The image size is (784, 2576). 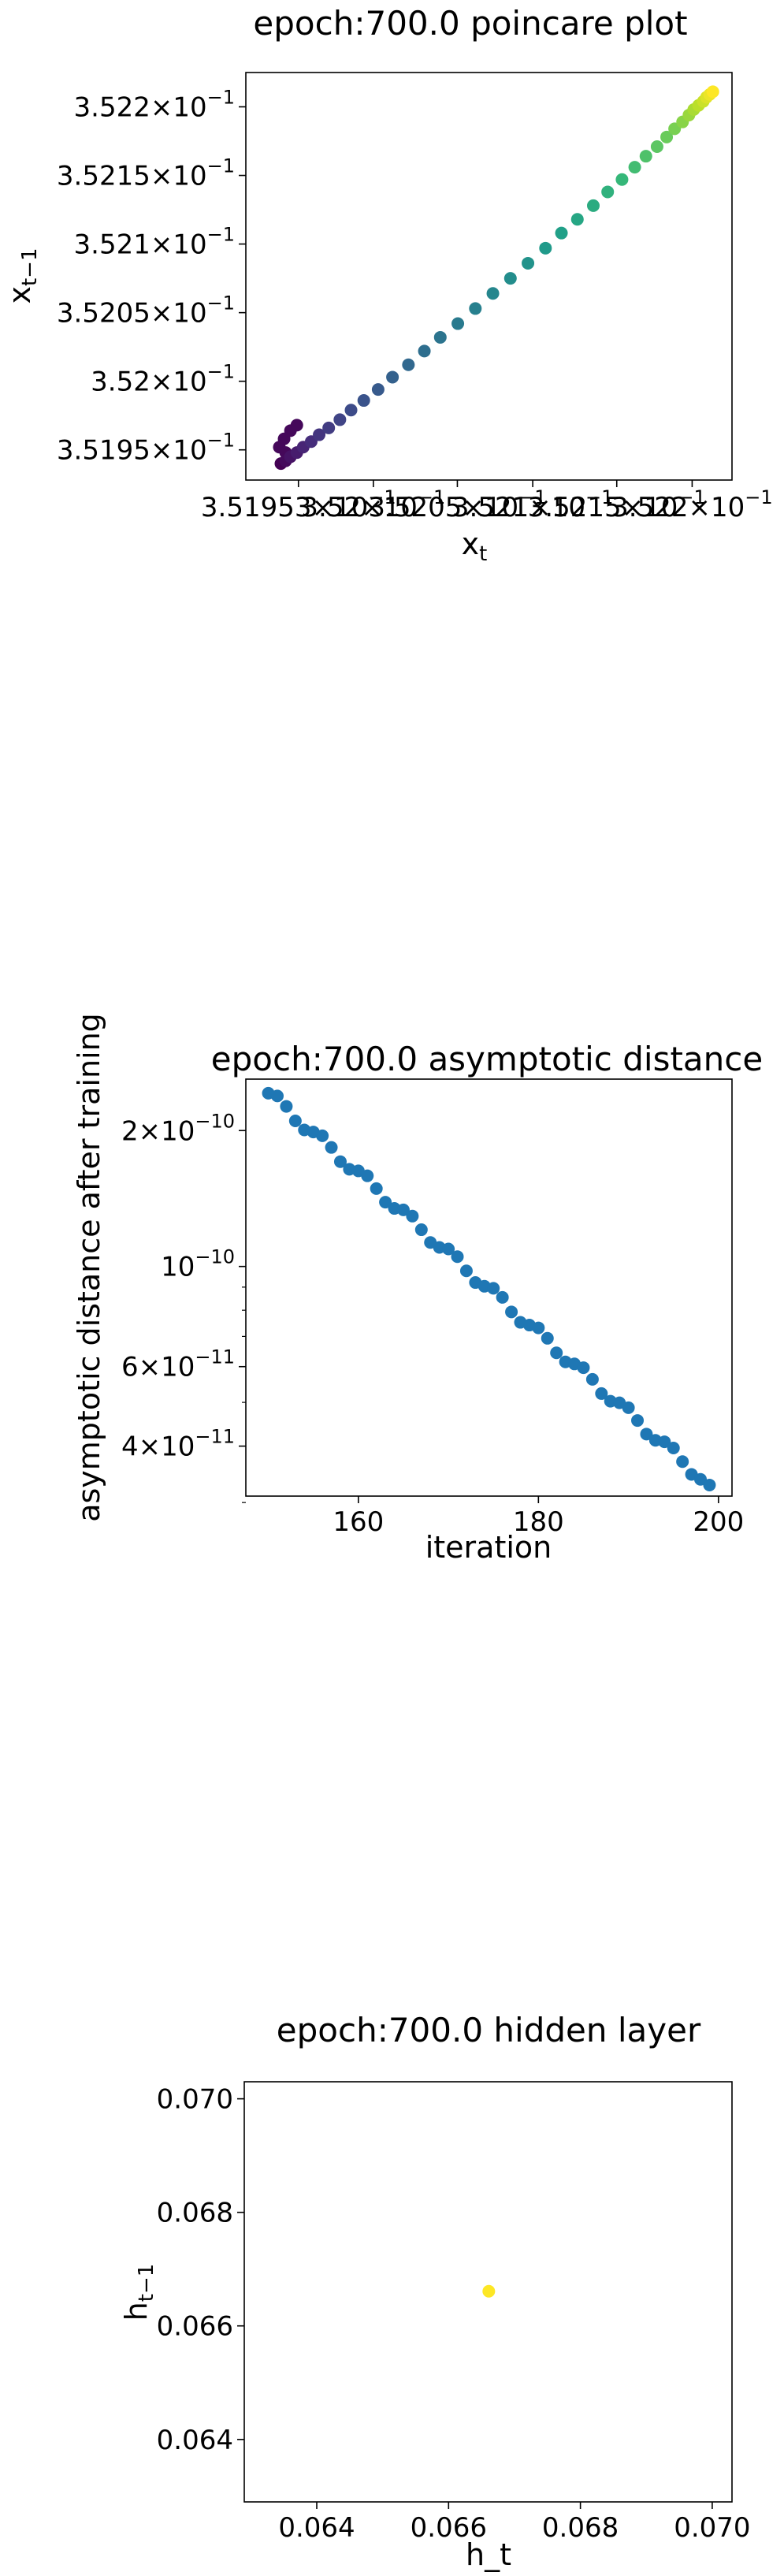 What do you see at coordinates (215, 1437) in the screenshot?
I see `asymptotic-y-tick-label-0-exponent: −11` at bounding box center [215, 1437].